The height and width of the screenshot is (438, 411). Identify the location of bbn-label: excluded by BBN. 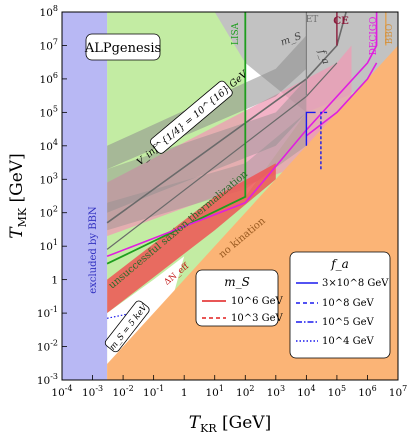
(93, 250).